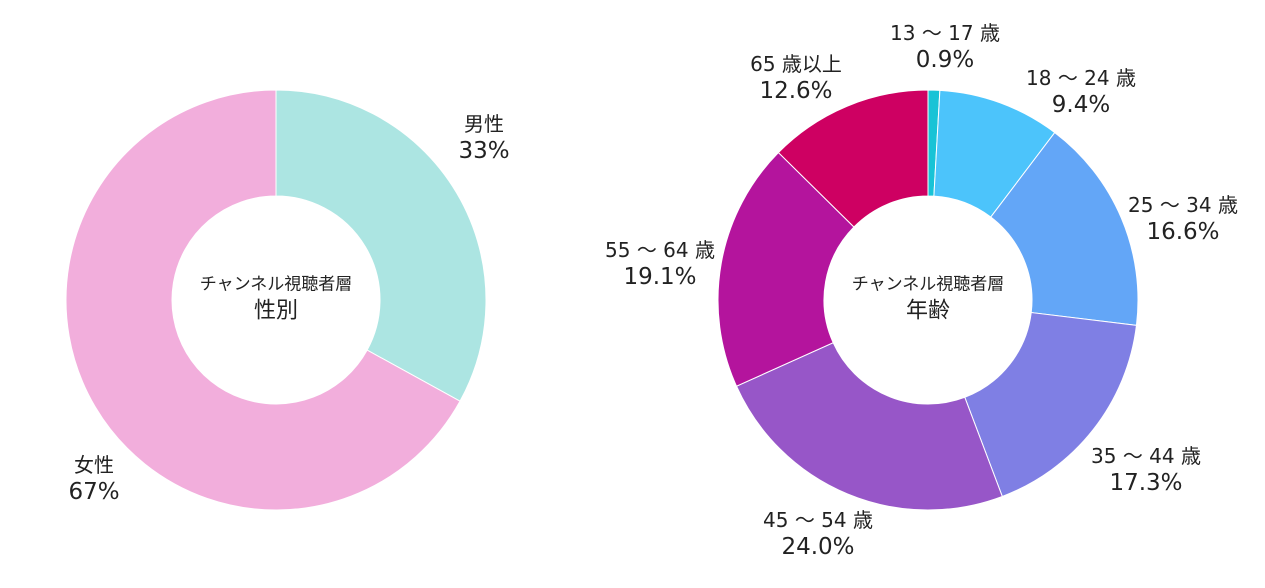 This screenshot has height=588, width=1265. I want to click on slice-label-18-24: 18 〜 24 歳 9.4%, so click(1081, 93).